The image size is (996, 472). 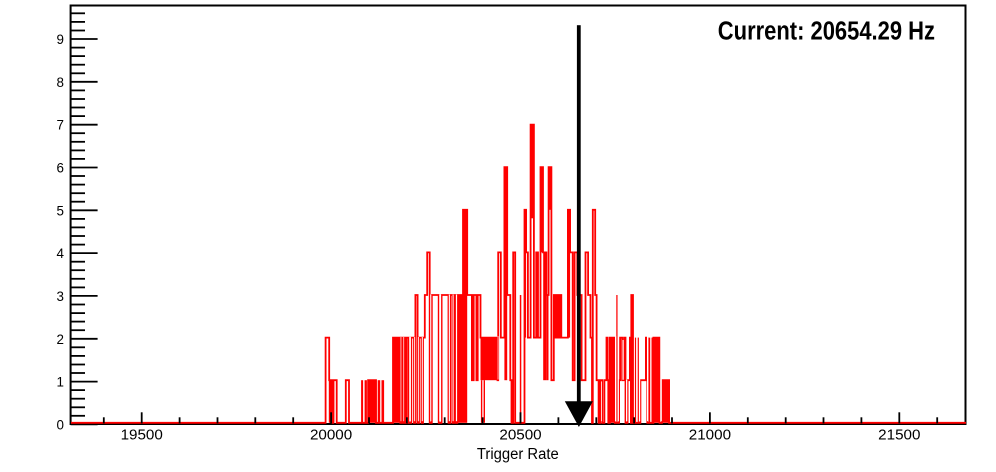 I want to click on svg-text: 5, so click(x=60, y=210).